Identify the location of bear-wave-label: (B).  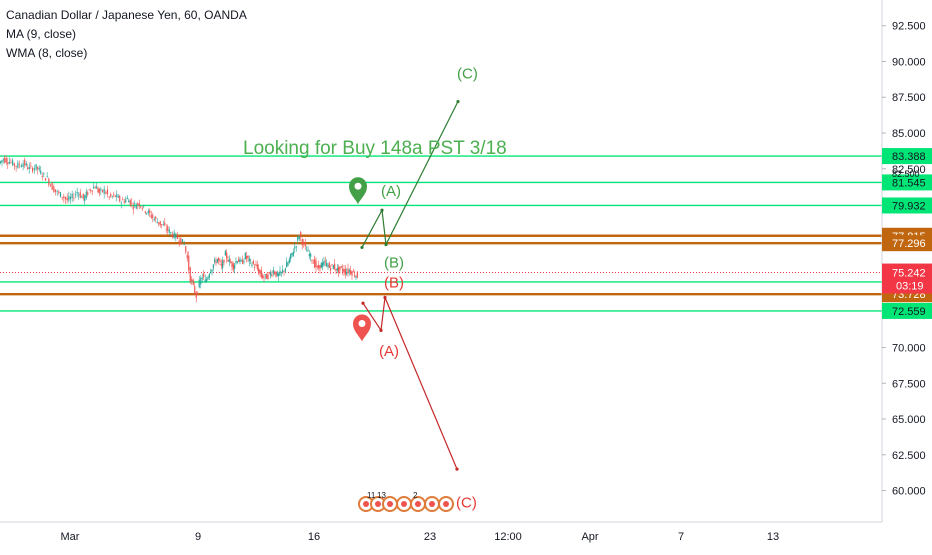
(394, 282).